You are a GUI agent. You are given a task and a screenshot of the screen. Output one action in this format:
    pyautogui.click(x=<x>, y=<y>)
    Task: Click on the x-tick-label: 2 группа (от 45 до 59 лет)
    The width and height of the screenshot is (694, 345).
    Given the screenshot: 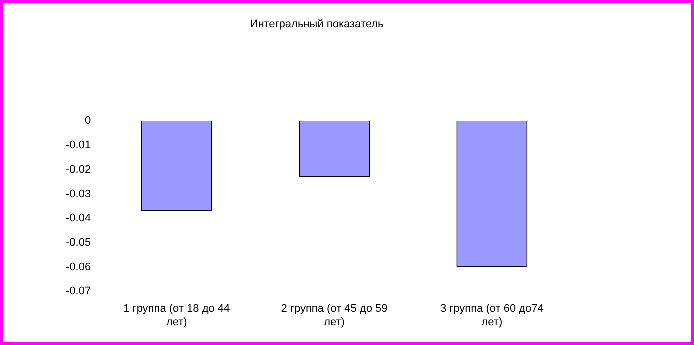 What is the action you would take?
    pyautogui.click(x=334, y=315)
    